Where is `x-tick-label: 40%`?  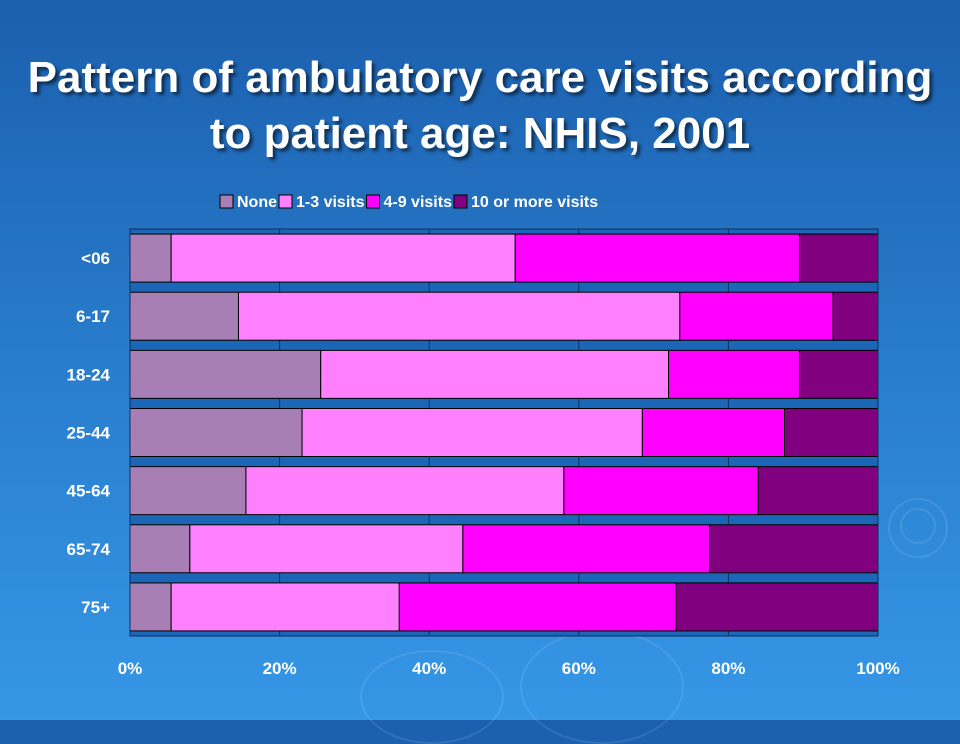
x-tick-label: 40% is located at coordinates (429, 668).